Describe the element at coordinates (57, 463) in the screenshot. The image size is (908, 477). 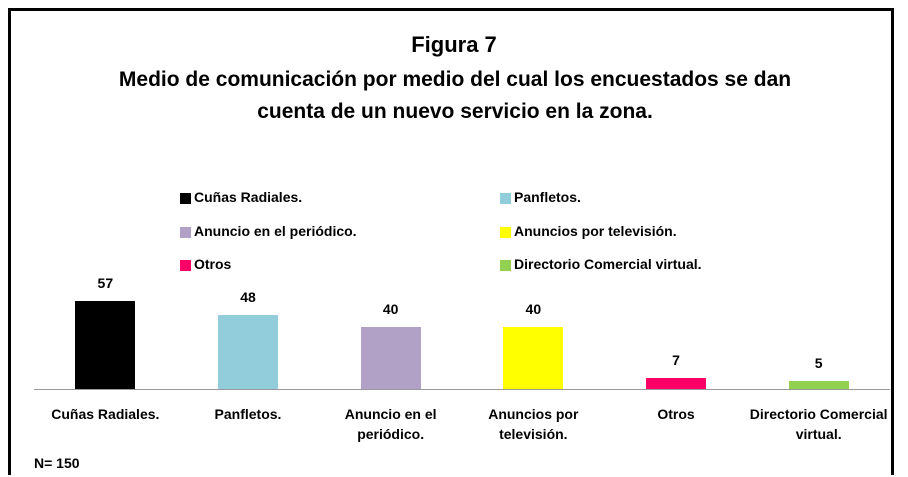
I see `note: N= 150` at that location.